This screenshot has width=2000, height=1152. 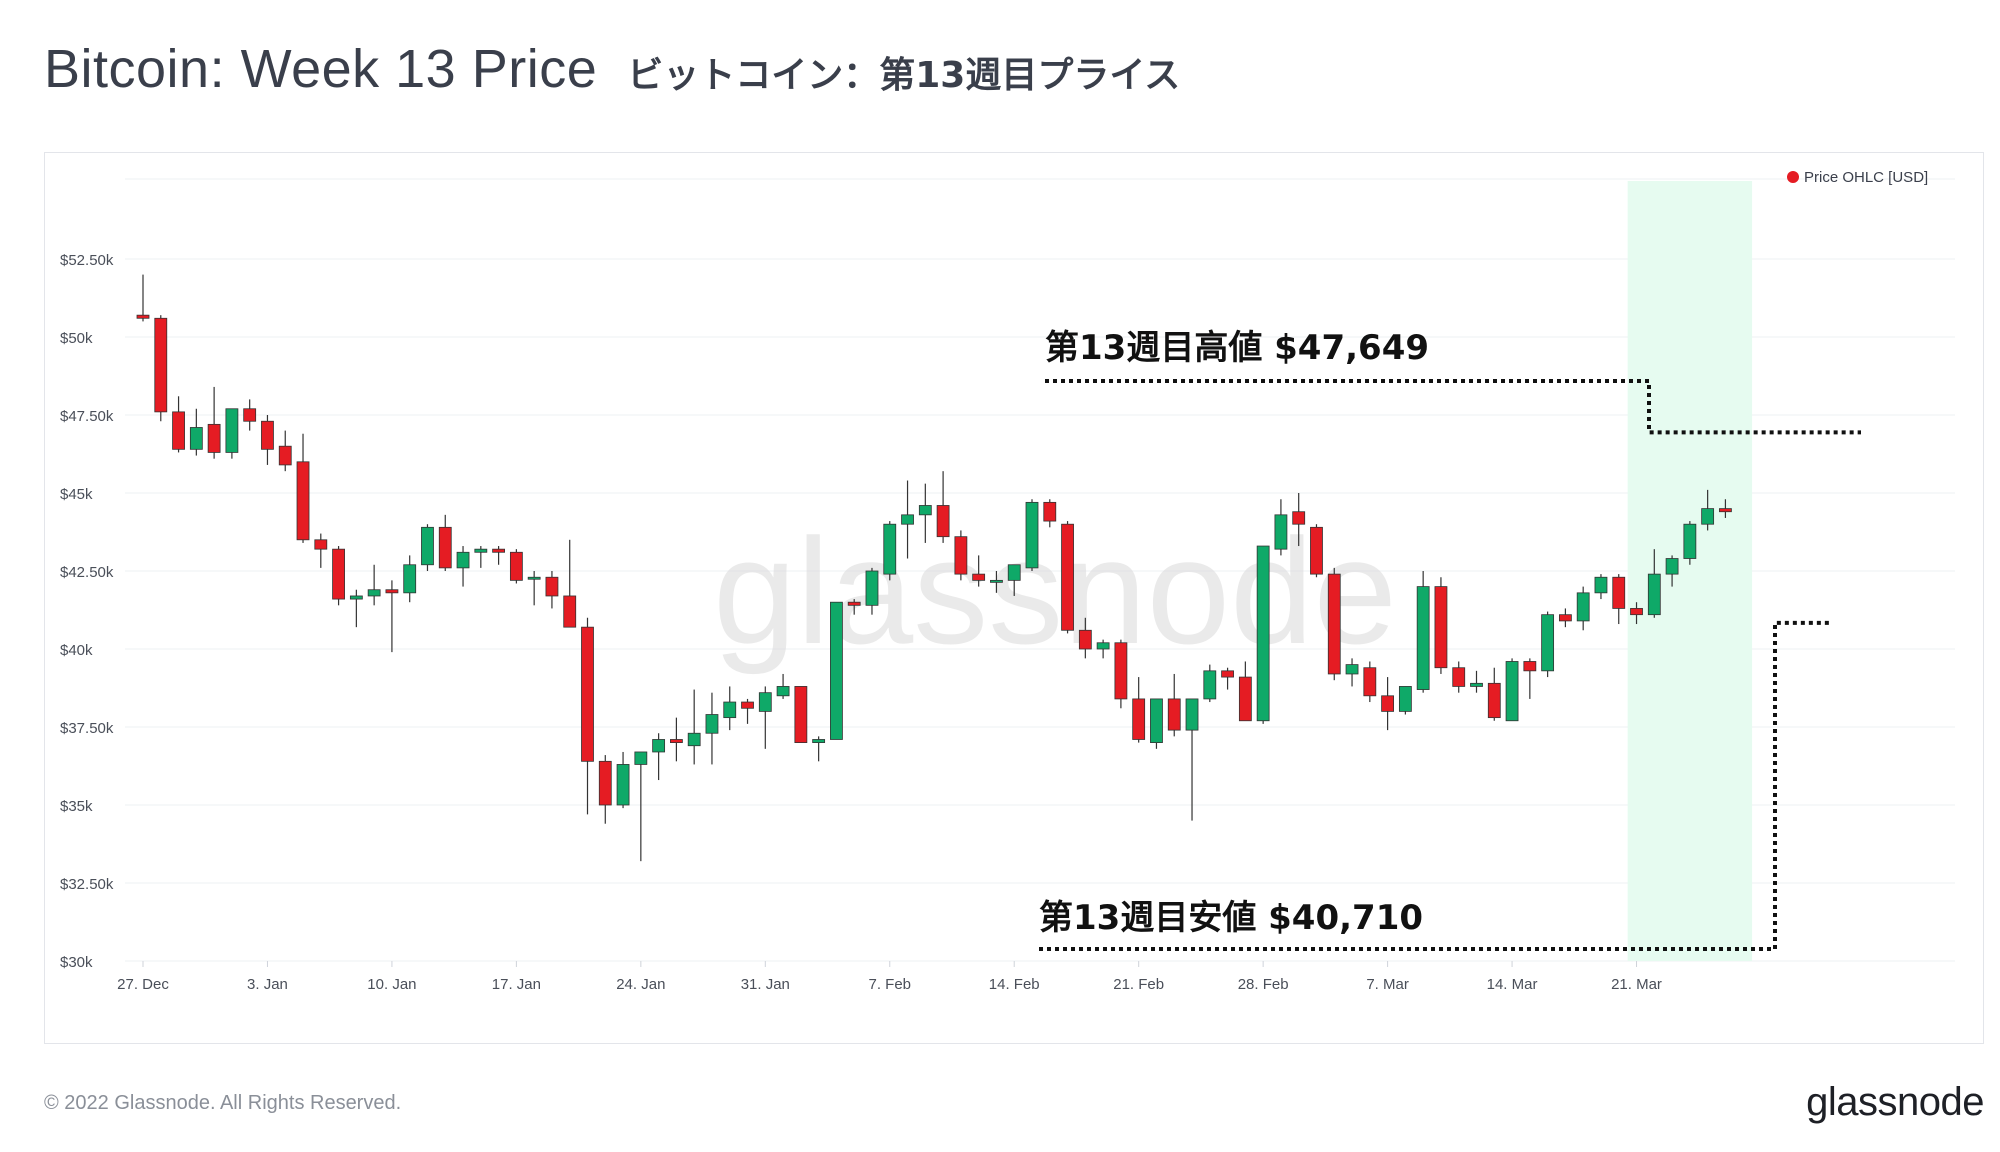 I want to click on y-tick-label: $47.50k, so click(x=87, y=416).